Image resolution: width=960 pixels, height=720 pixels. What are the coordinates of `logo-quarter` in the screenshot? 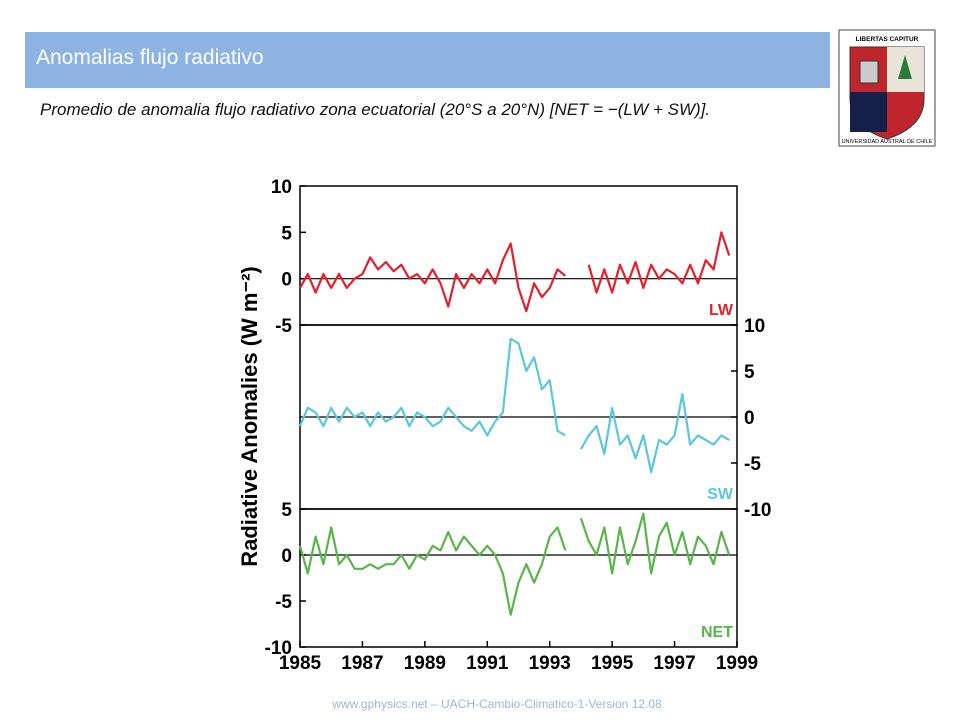 It's located at (868, 112).